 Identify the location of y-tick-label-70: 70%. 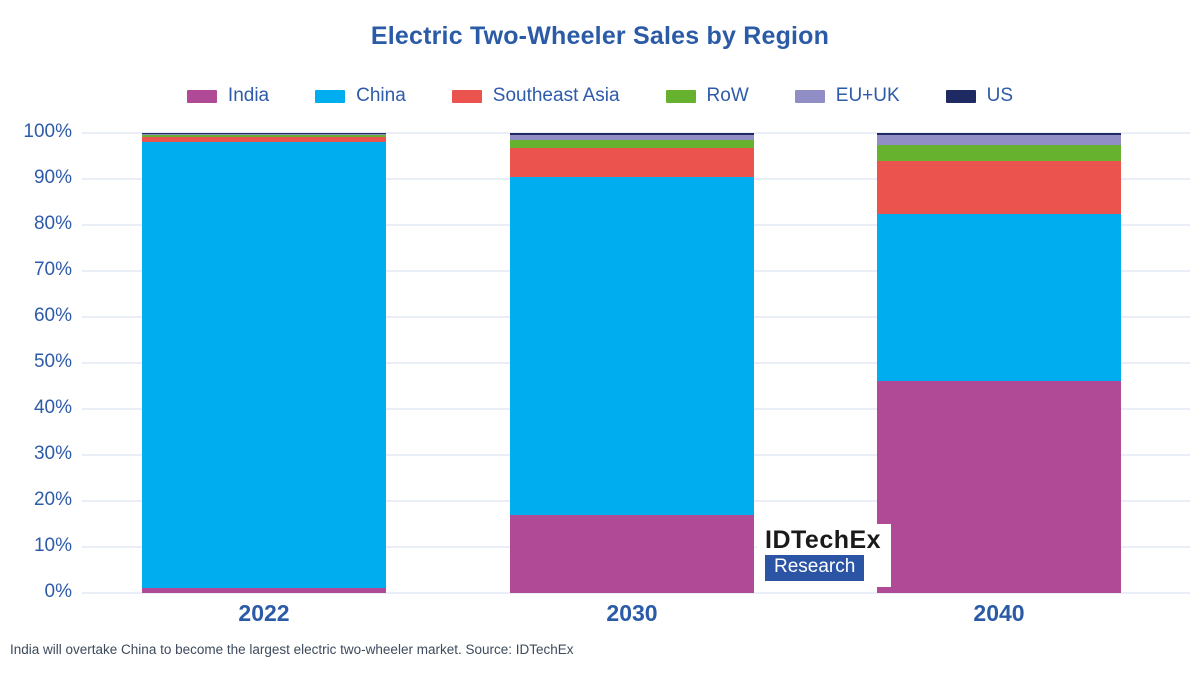
(52, 269).